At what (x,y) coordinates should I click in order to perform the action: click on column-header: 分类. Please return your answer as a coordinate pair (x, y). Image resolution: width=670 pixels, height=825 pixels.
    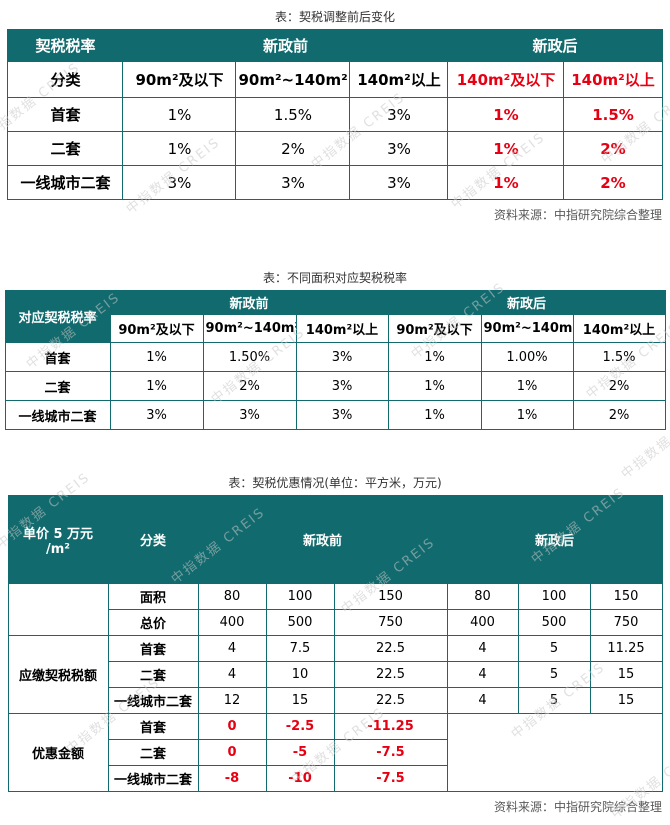
    Looking at the image, I should click on (65, 79).